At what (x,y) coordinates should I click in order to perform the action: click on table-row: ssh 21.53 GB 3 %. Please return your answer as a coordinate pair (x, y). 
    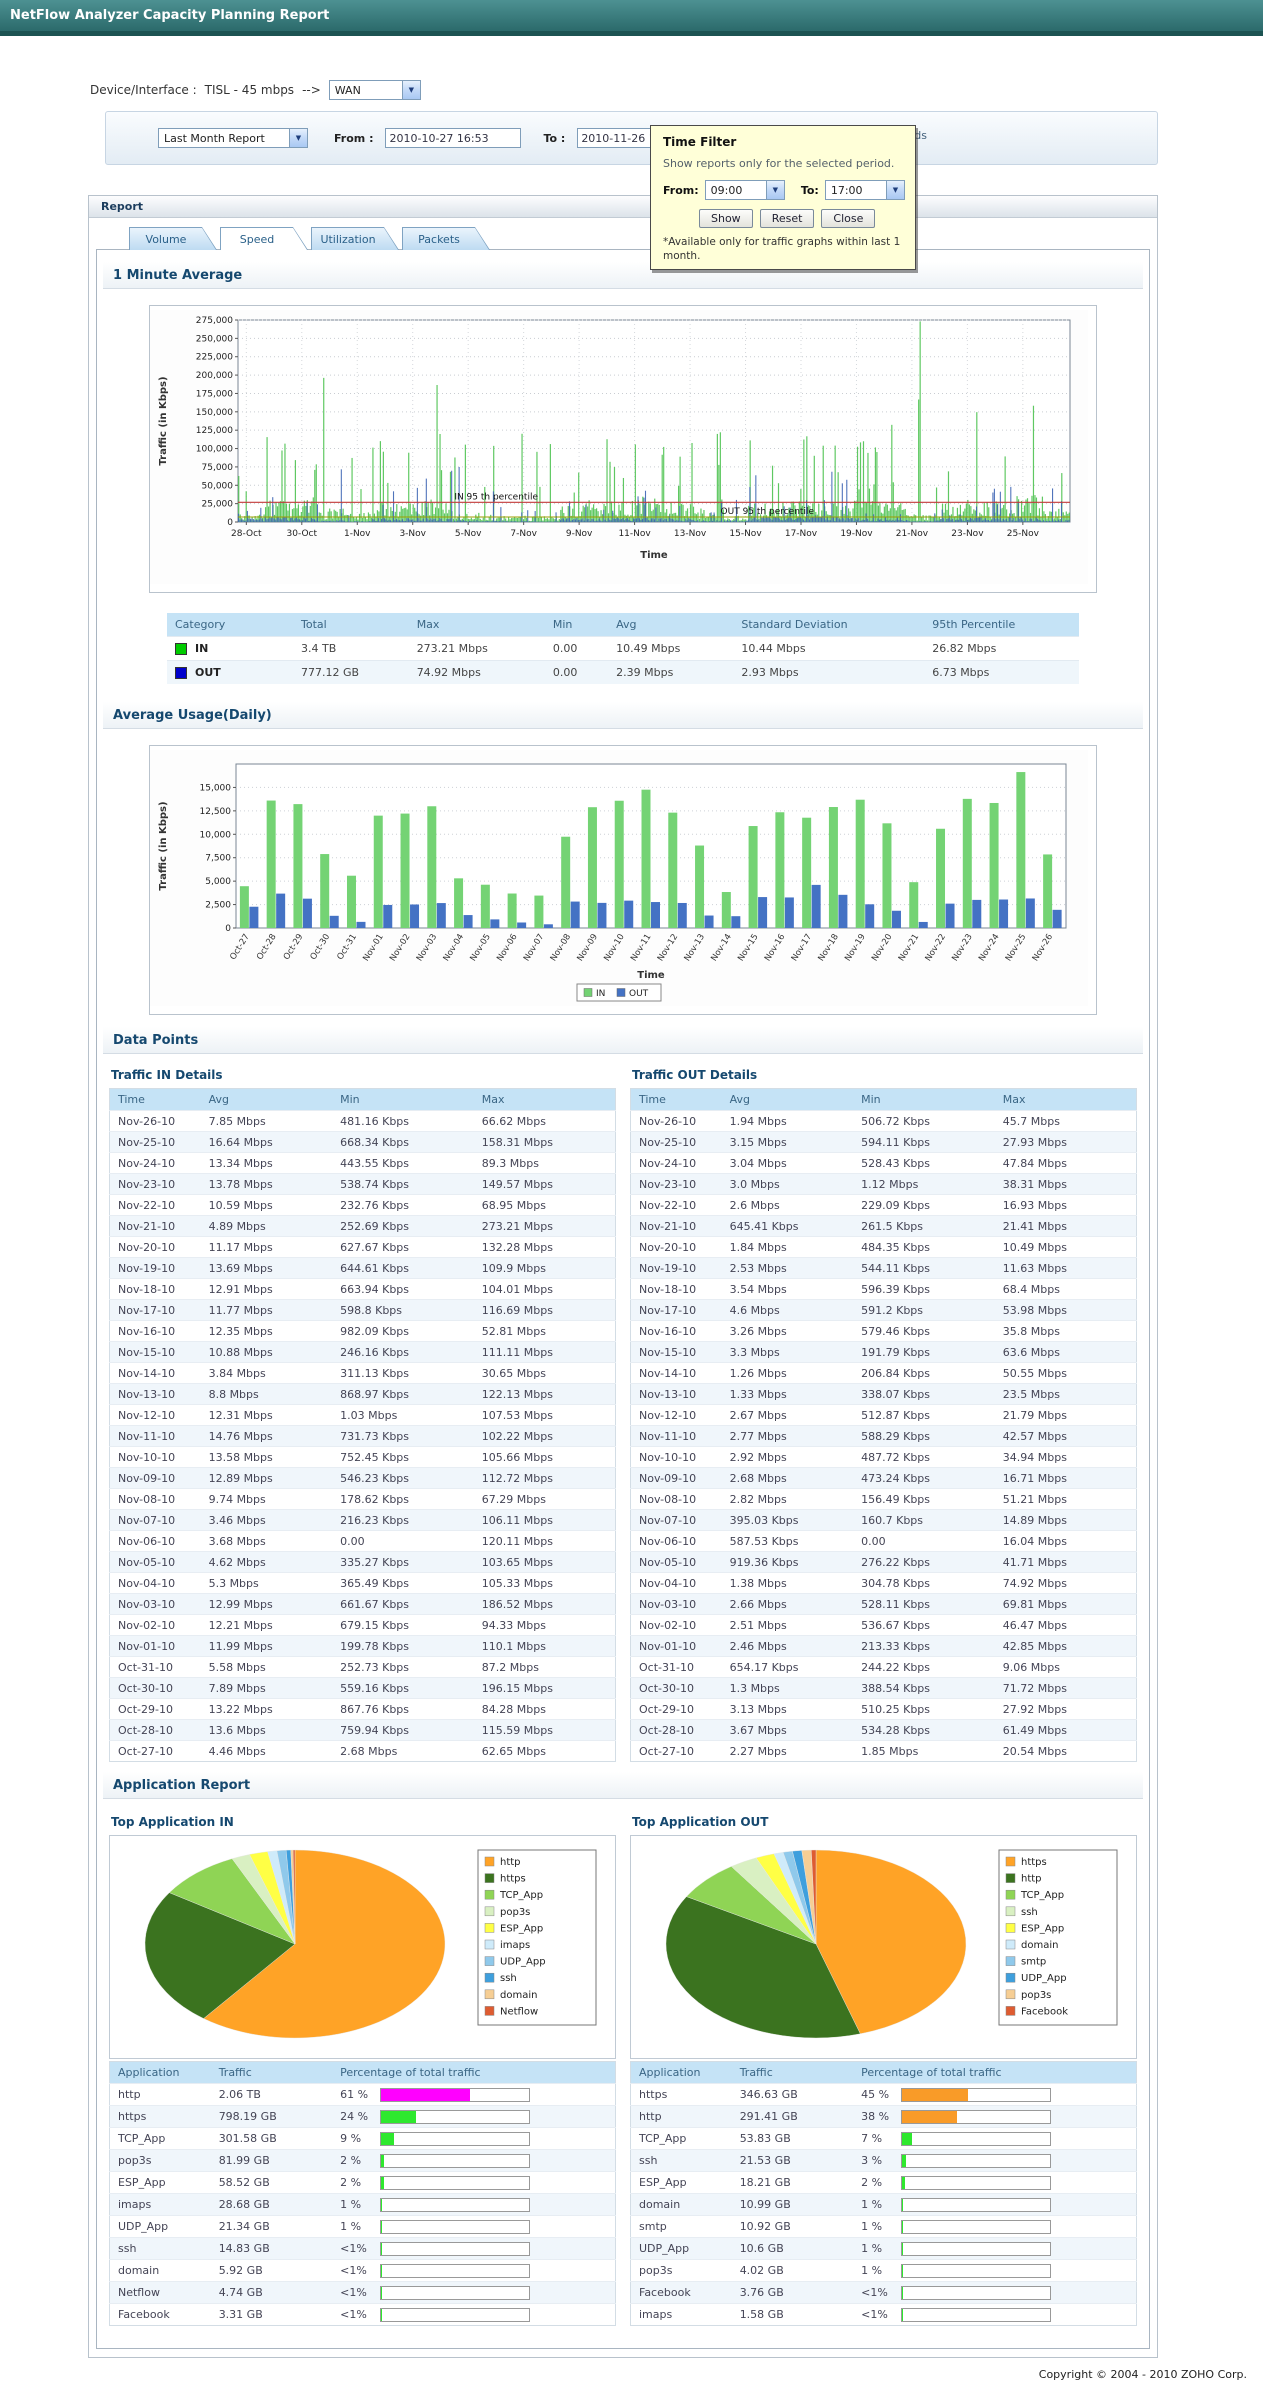
    Looking at the image, I should click on (883, 2160).